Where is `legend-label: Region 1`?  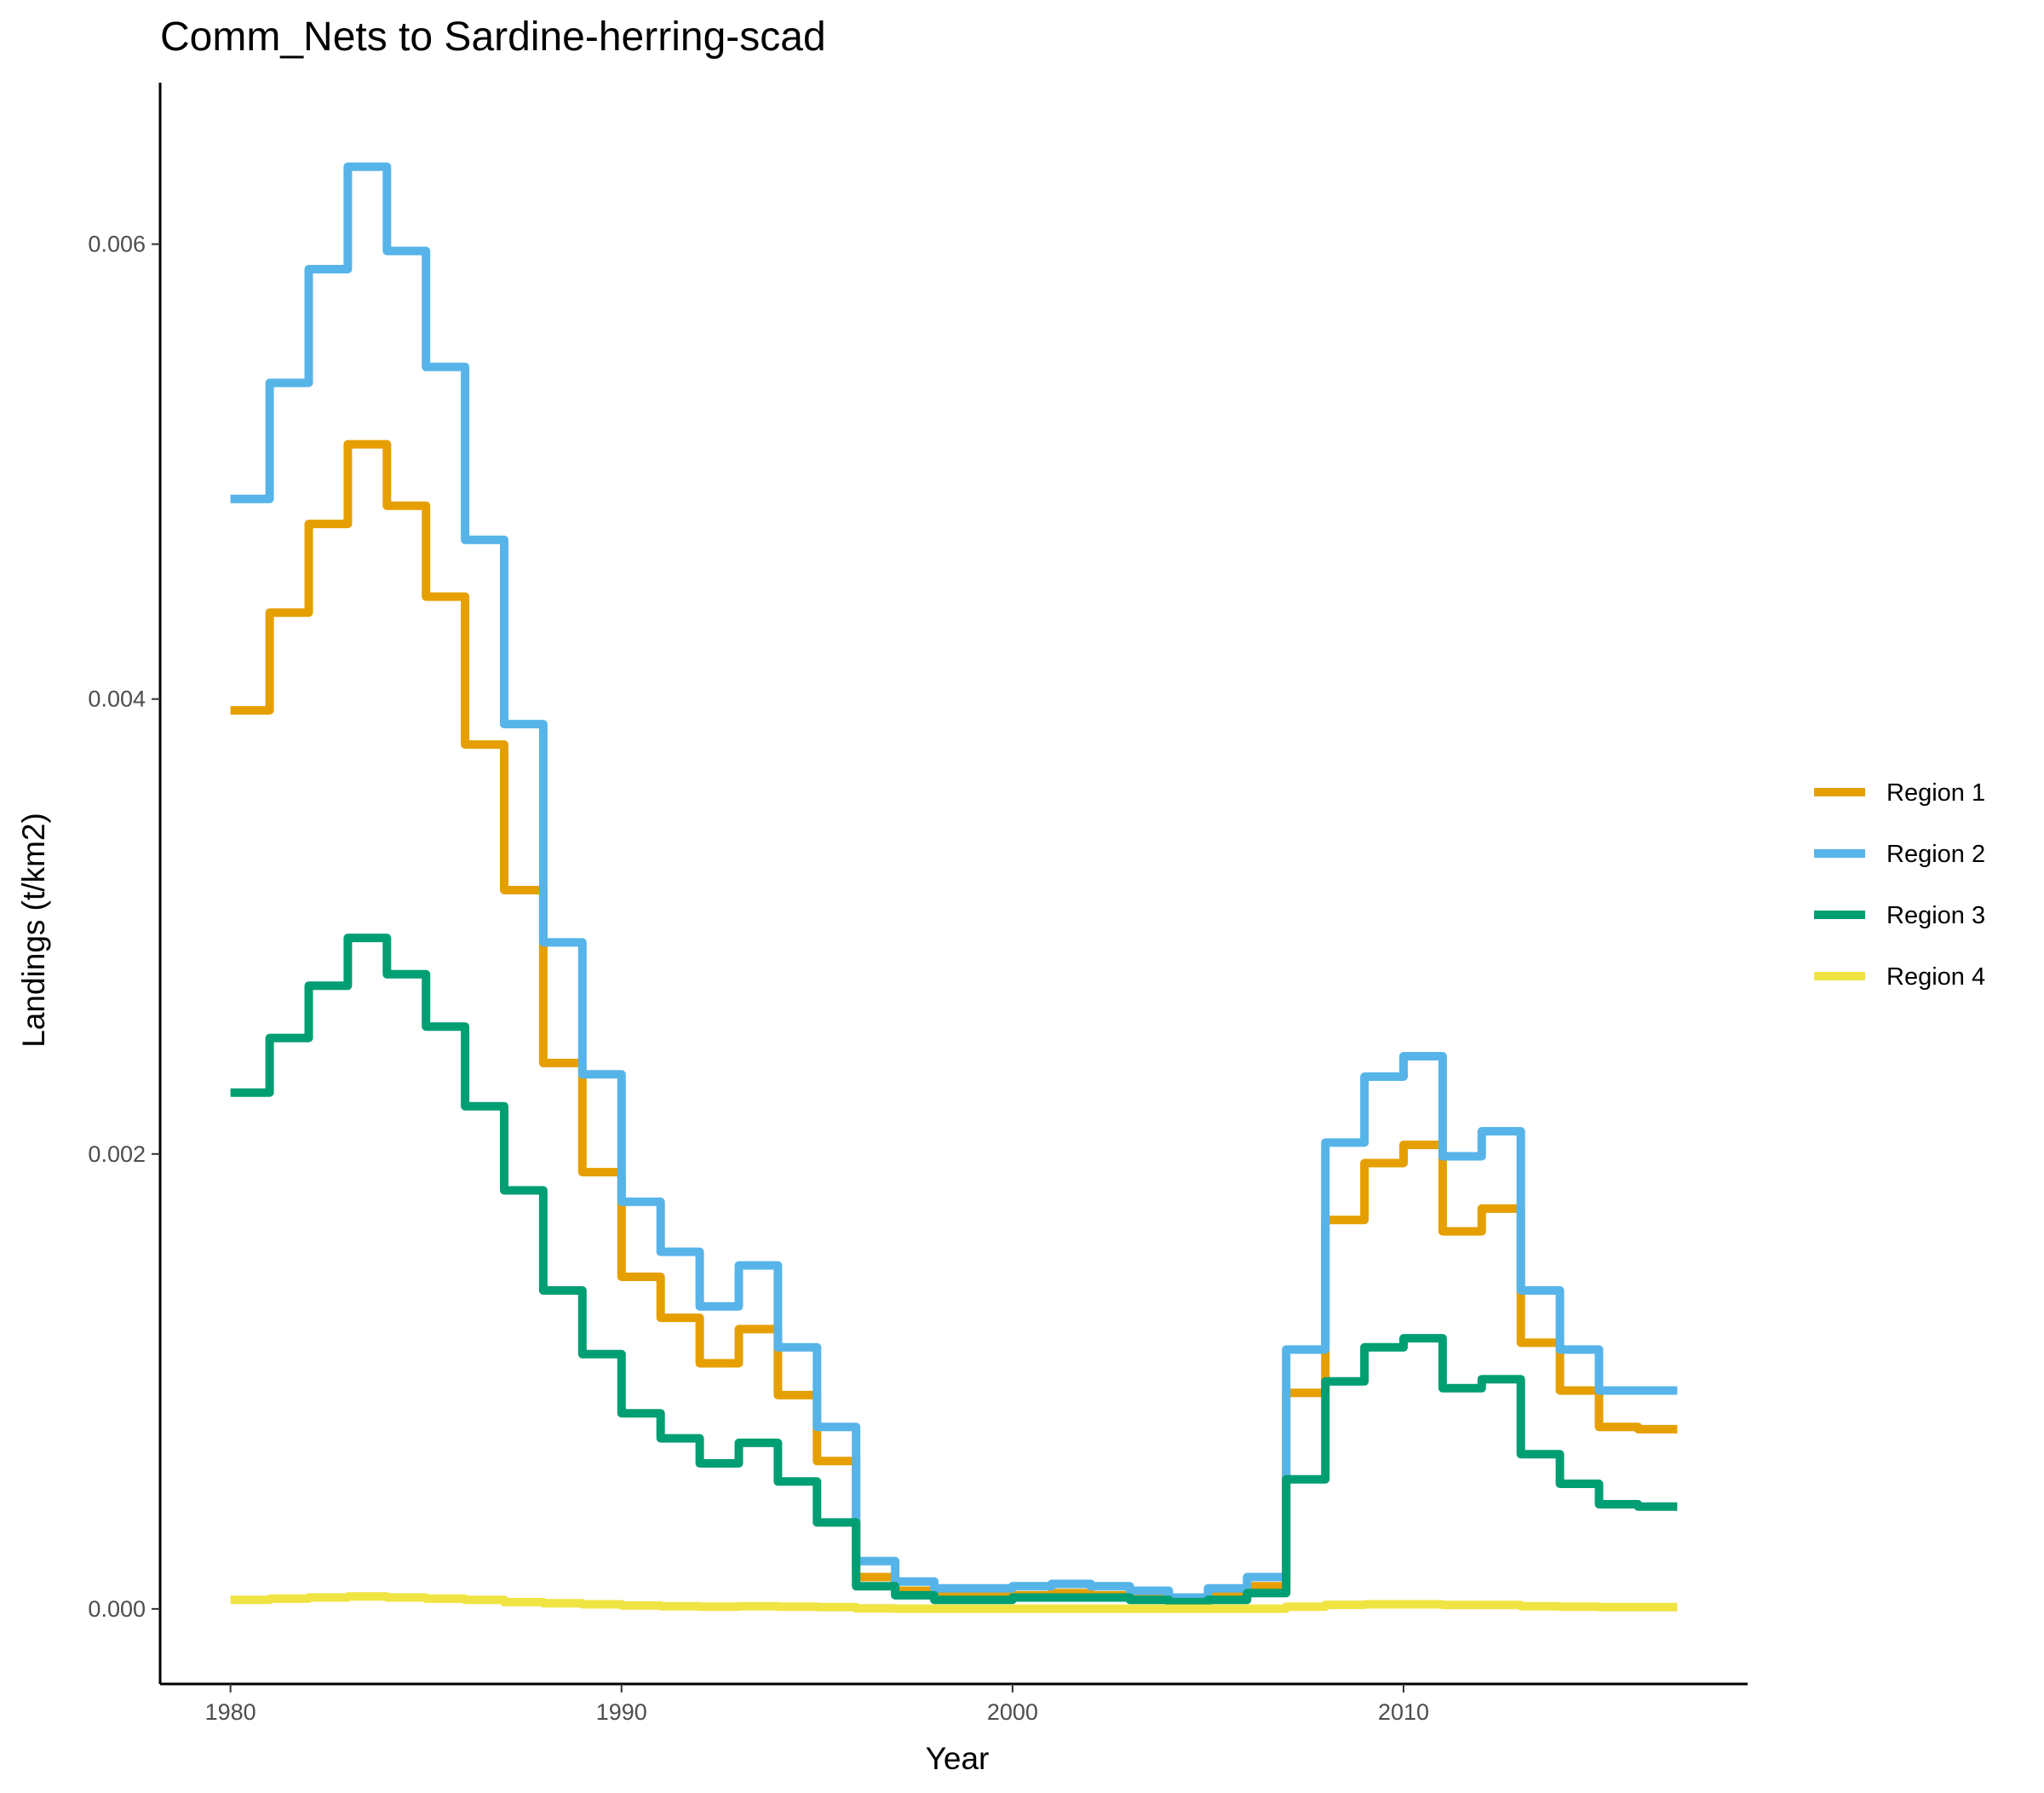 legend-label: Region 1 is located at coordinates (1935, 793).